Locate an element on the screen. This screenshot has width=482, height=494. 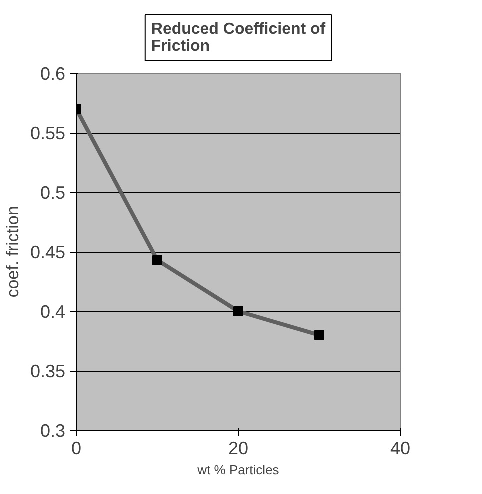
x-tick-label: 0 is located at coordinates (76, 448).